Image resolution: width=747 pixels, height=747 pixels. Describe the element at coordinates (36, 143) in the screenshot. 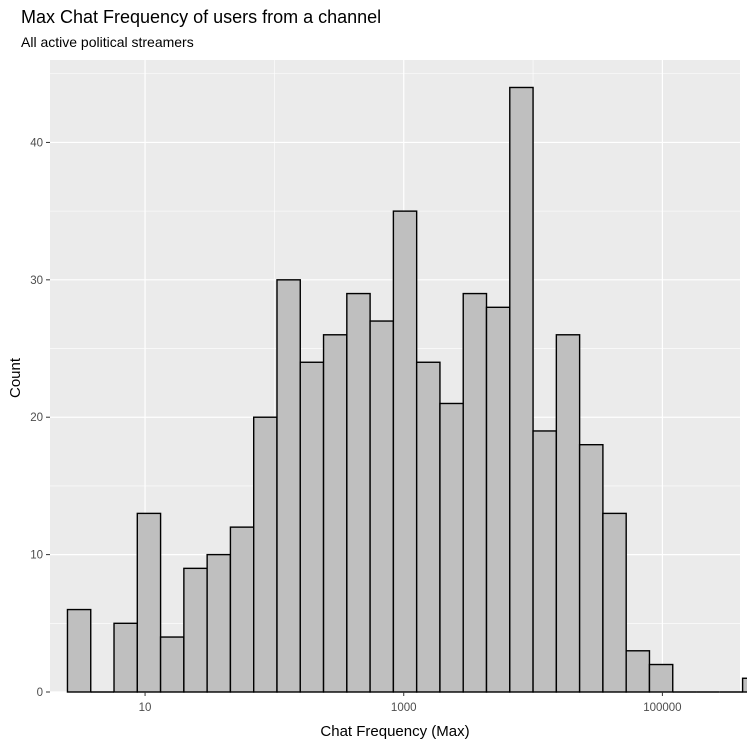

I see `y-tick-label: 40` at that location.